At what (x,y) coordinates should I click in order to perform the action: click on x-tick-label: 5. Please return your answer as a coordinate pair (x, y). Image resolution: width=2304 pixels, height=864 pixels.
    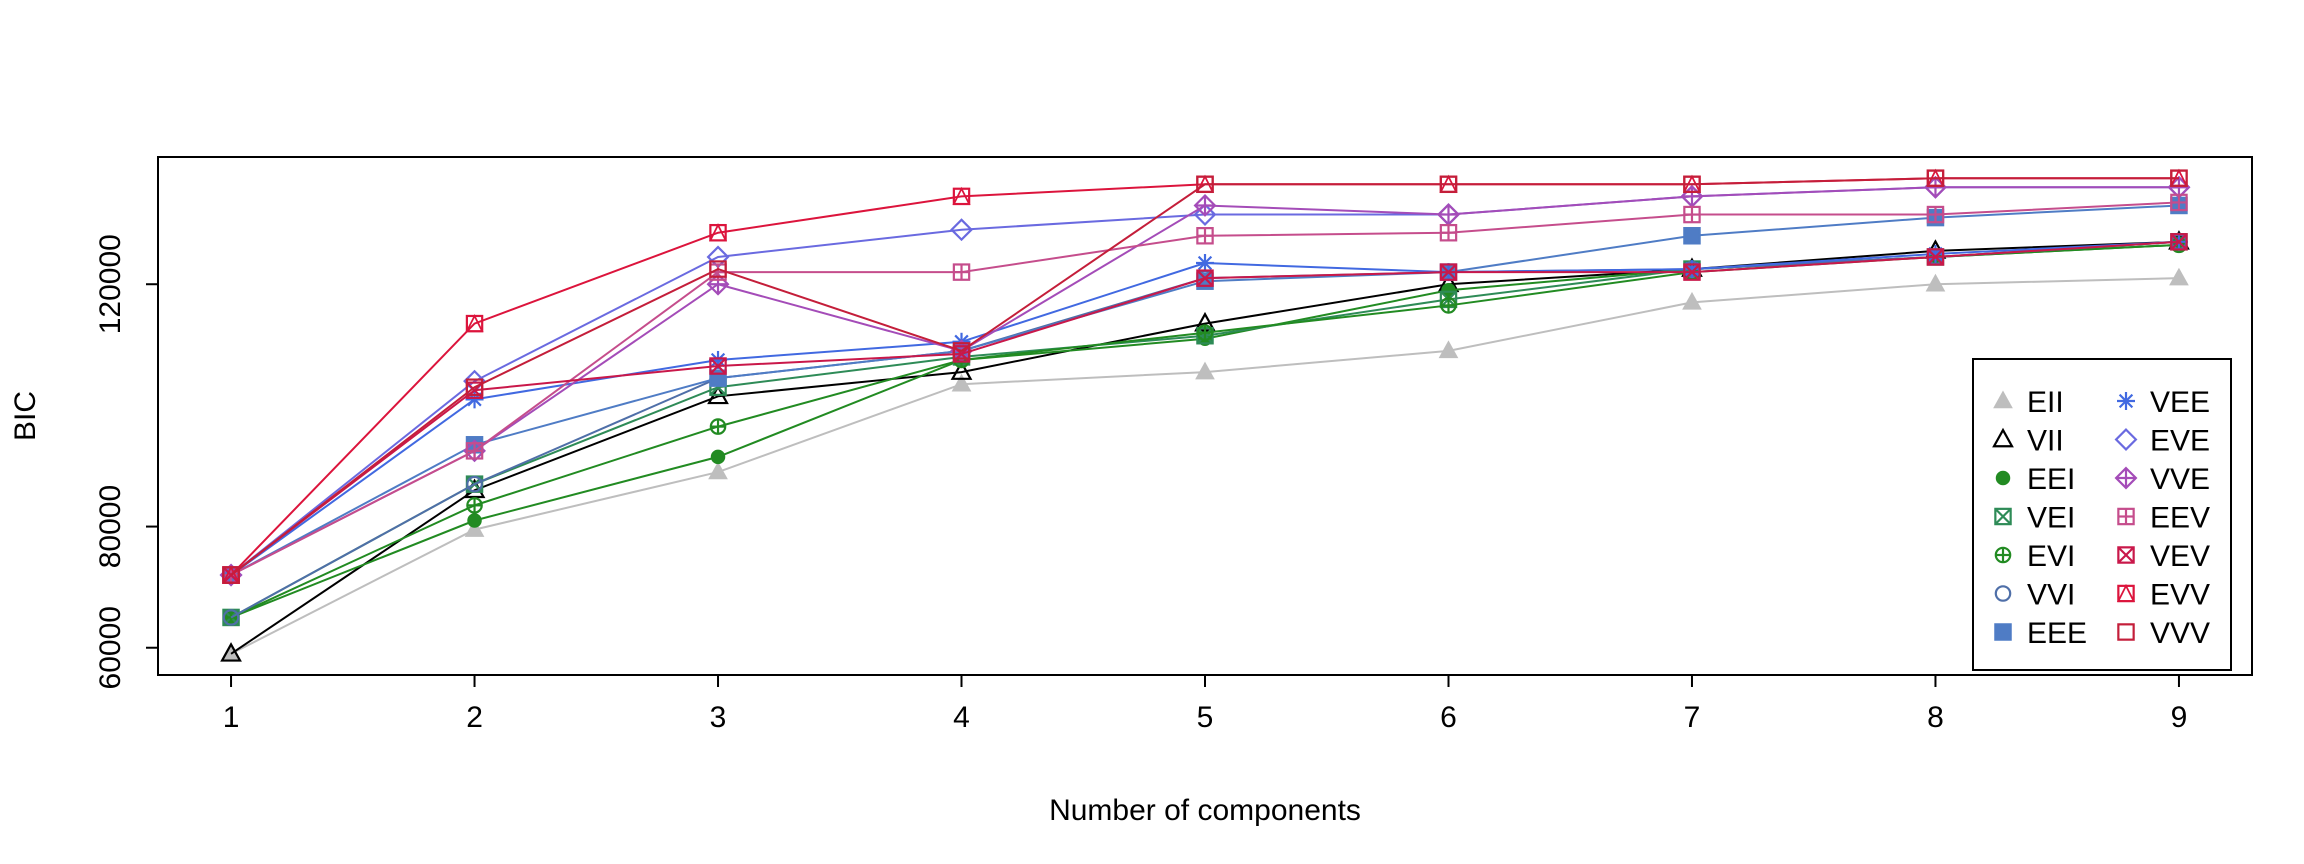
    Looking at the image, I should click on (1205, 717).